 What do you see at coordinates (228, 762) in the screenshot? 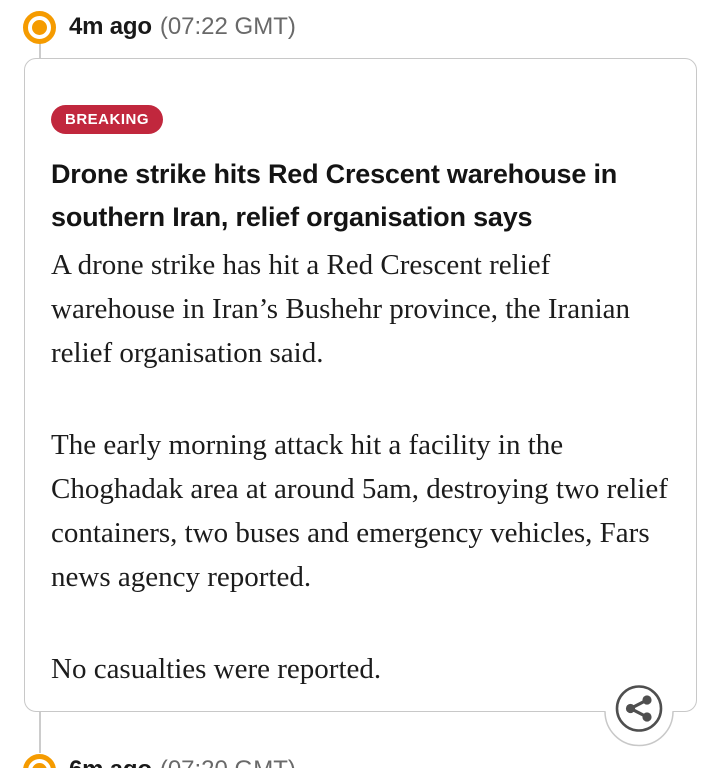
I see `entry-absolute-time: (07:20 GMT)` at bounding box center [228, 762].